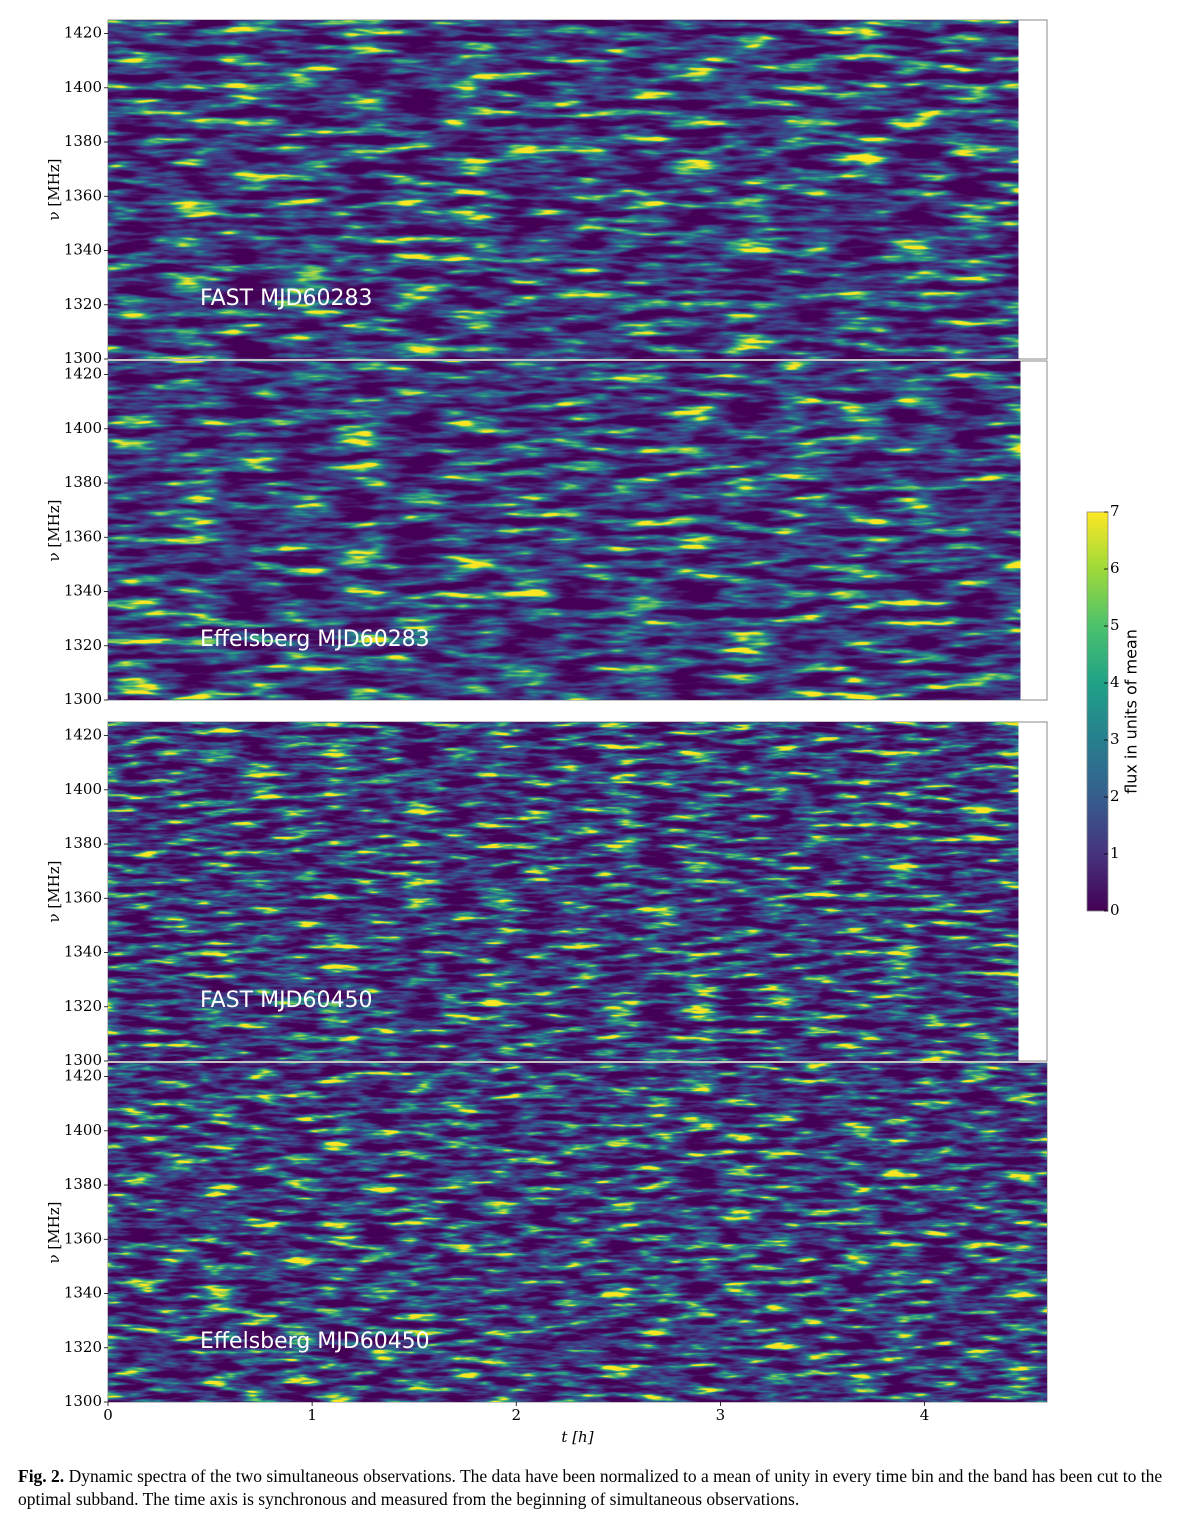 The height and width of the screenshot is (1530, 1188). Describe the element at coordinates (108, 1415) in the screenshot. I see `x-tick-label: 0` at that location.